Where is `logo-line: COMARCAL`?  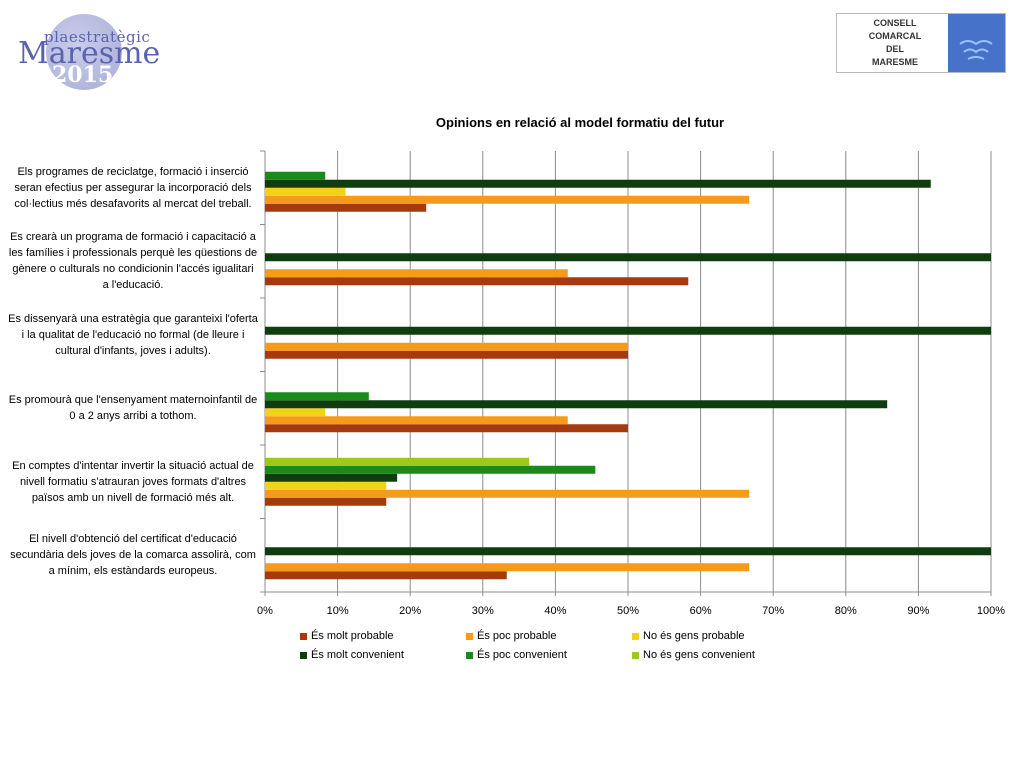
logo-line: COMARCAL is located at coordinates (895, 36).